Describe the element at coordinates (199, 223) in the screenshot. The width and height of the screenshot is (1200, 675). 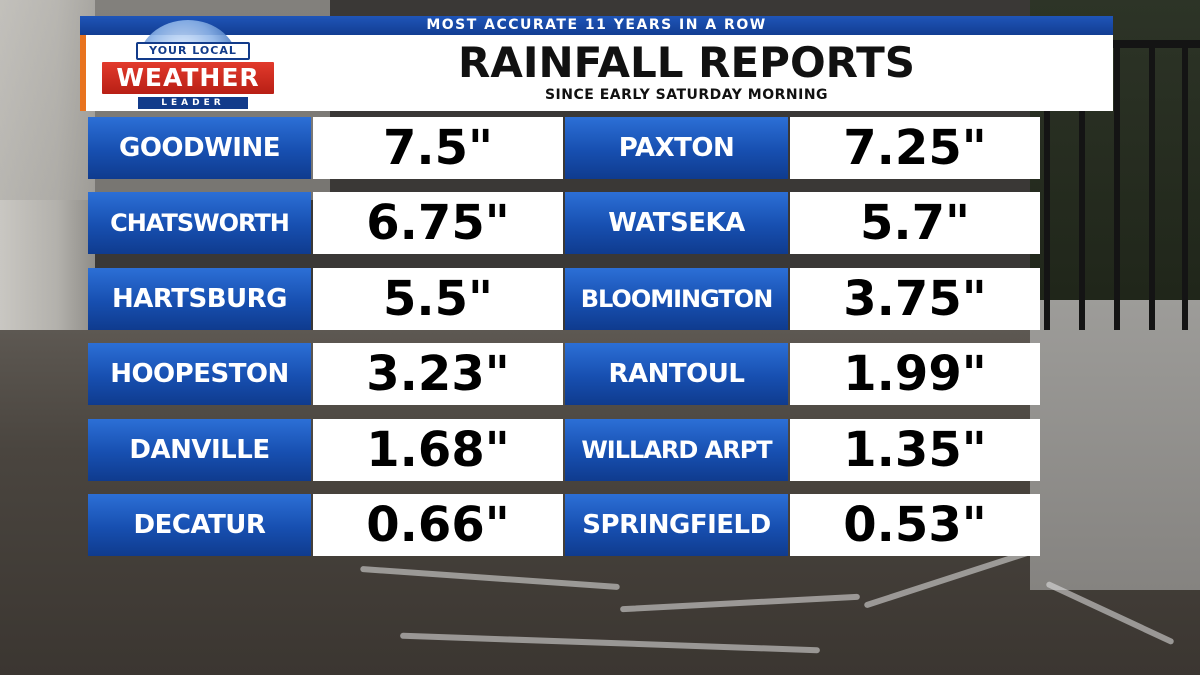
I see `location-name: CHATSWORTH` at that location.